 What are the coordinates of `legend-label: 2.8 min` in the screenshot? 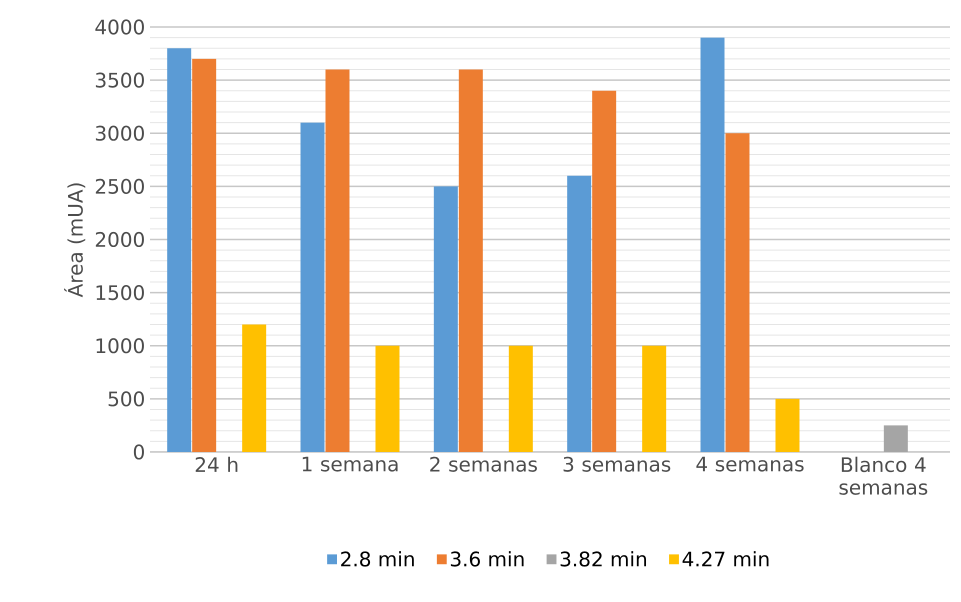 It's located at (377, 559).